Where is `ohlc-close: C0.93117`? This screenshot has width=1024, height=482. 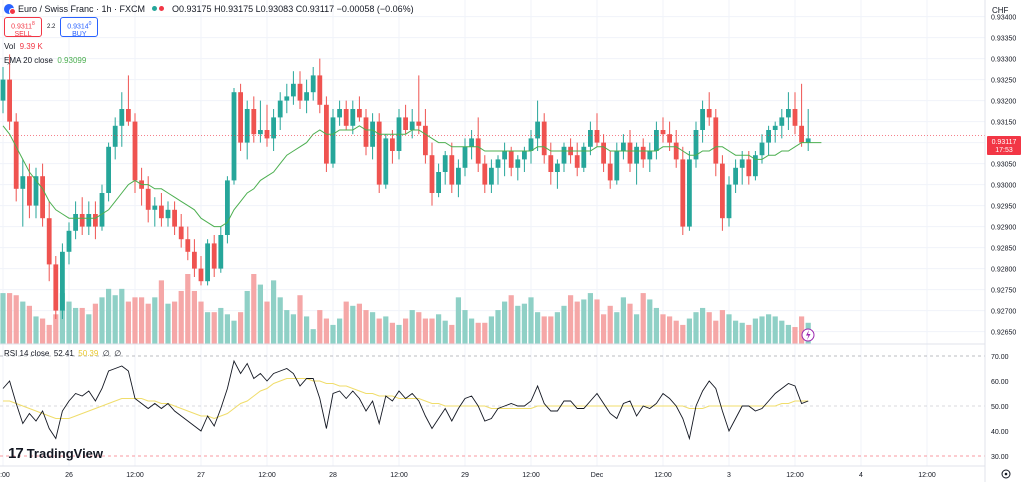
ohlc-close: C0.93117 is located at coordinates (315, 8).